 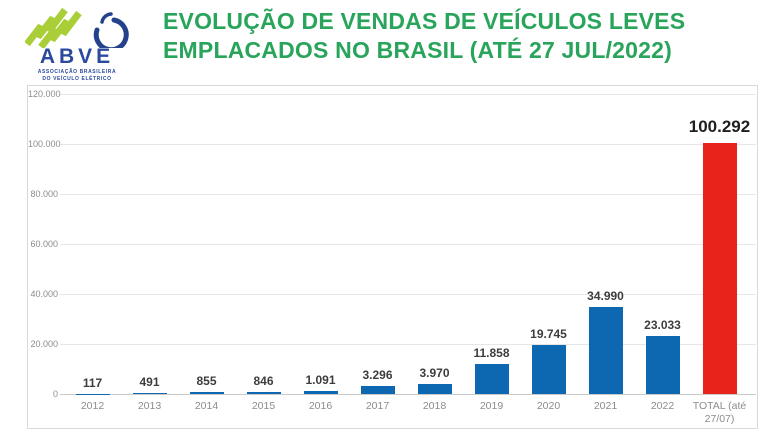 What do you see at coordinates (605, 350) in the screenshot?
I see `bar-2021` at bounding box center [605, 350].